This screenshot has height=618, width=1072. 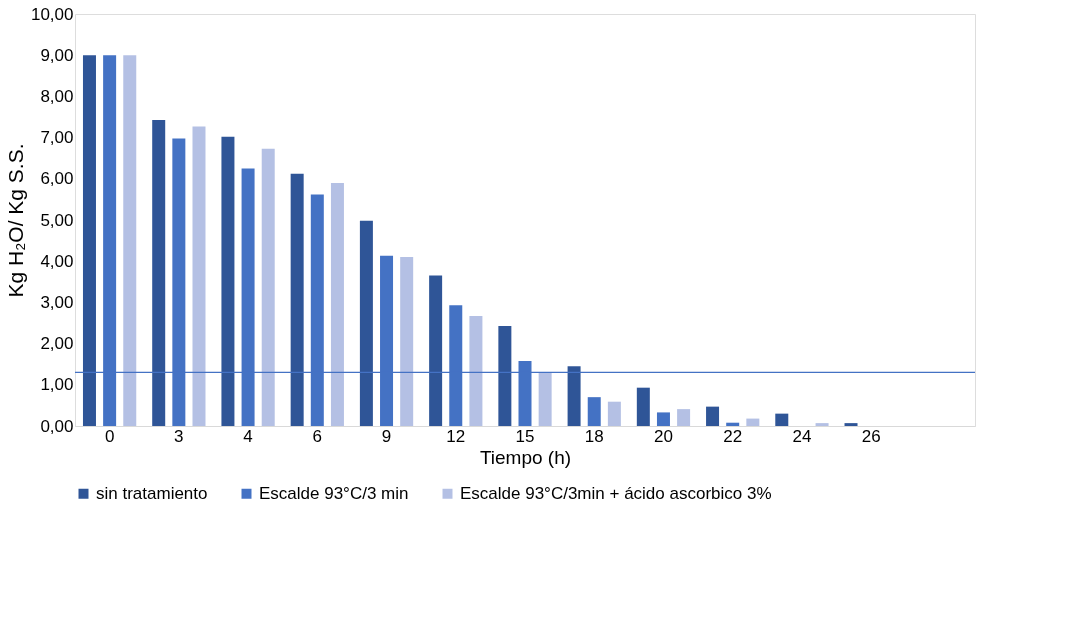 I want to click on x-tick-label: 24, so click(x=802, y=436).